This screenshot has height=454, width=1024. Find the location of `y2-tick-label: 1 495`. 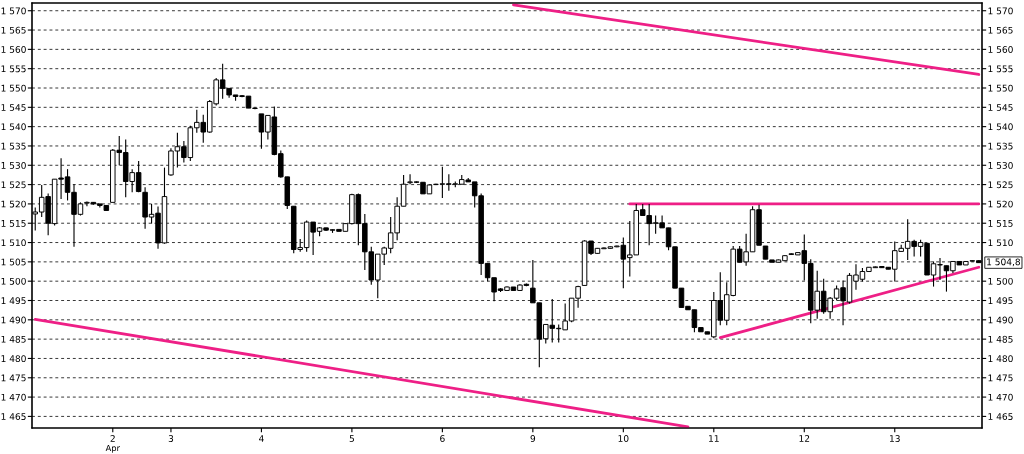

y2-tick-label: 1 495 is located at coordinates (1000, 301).